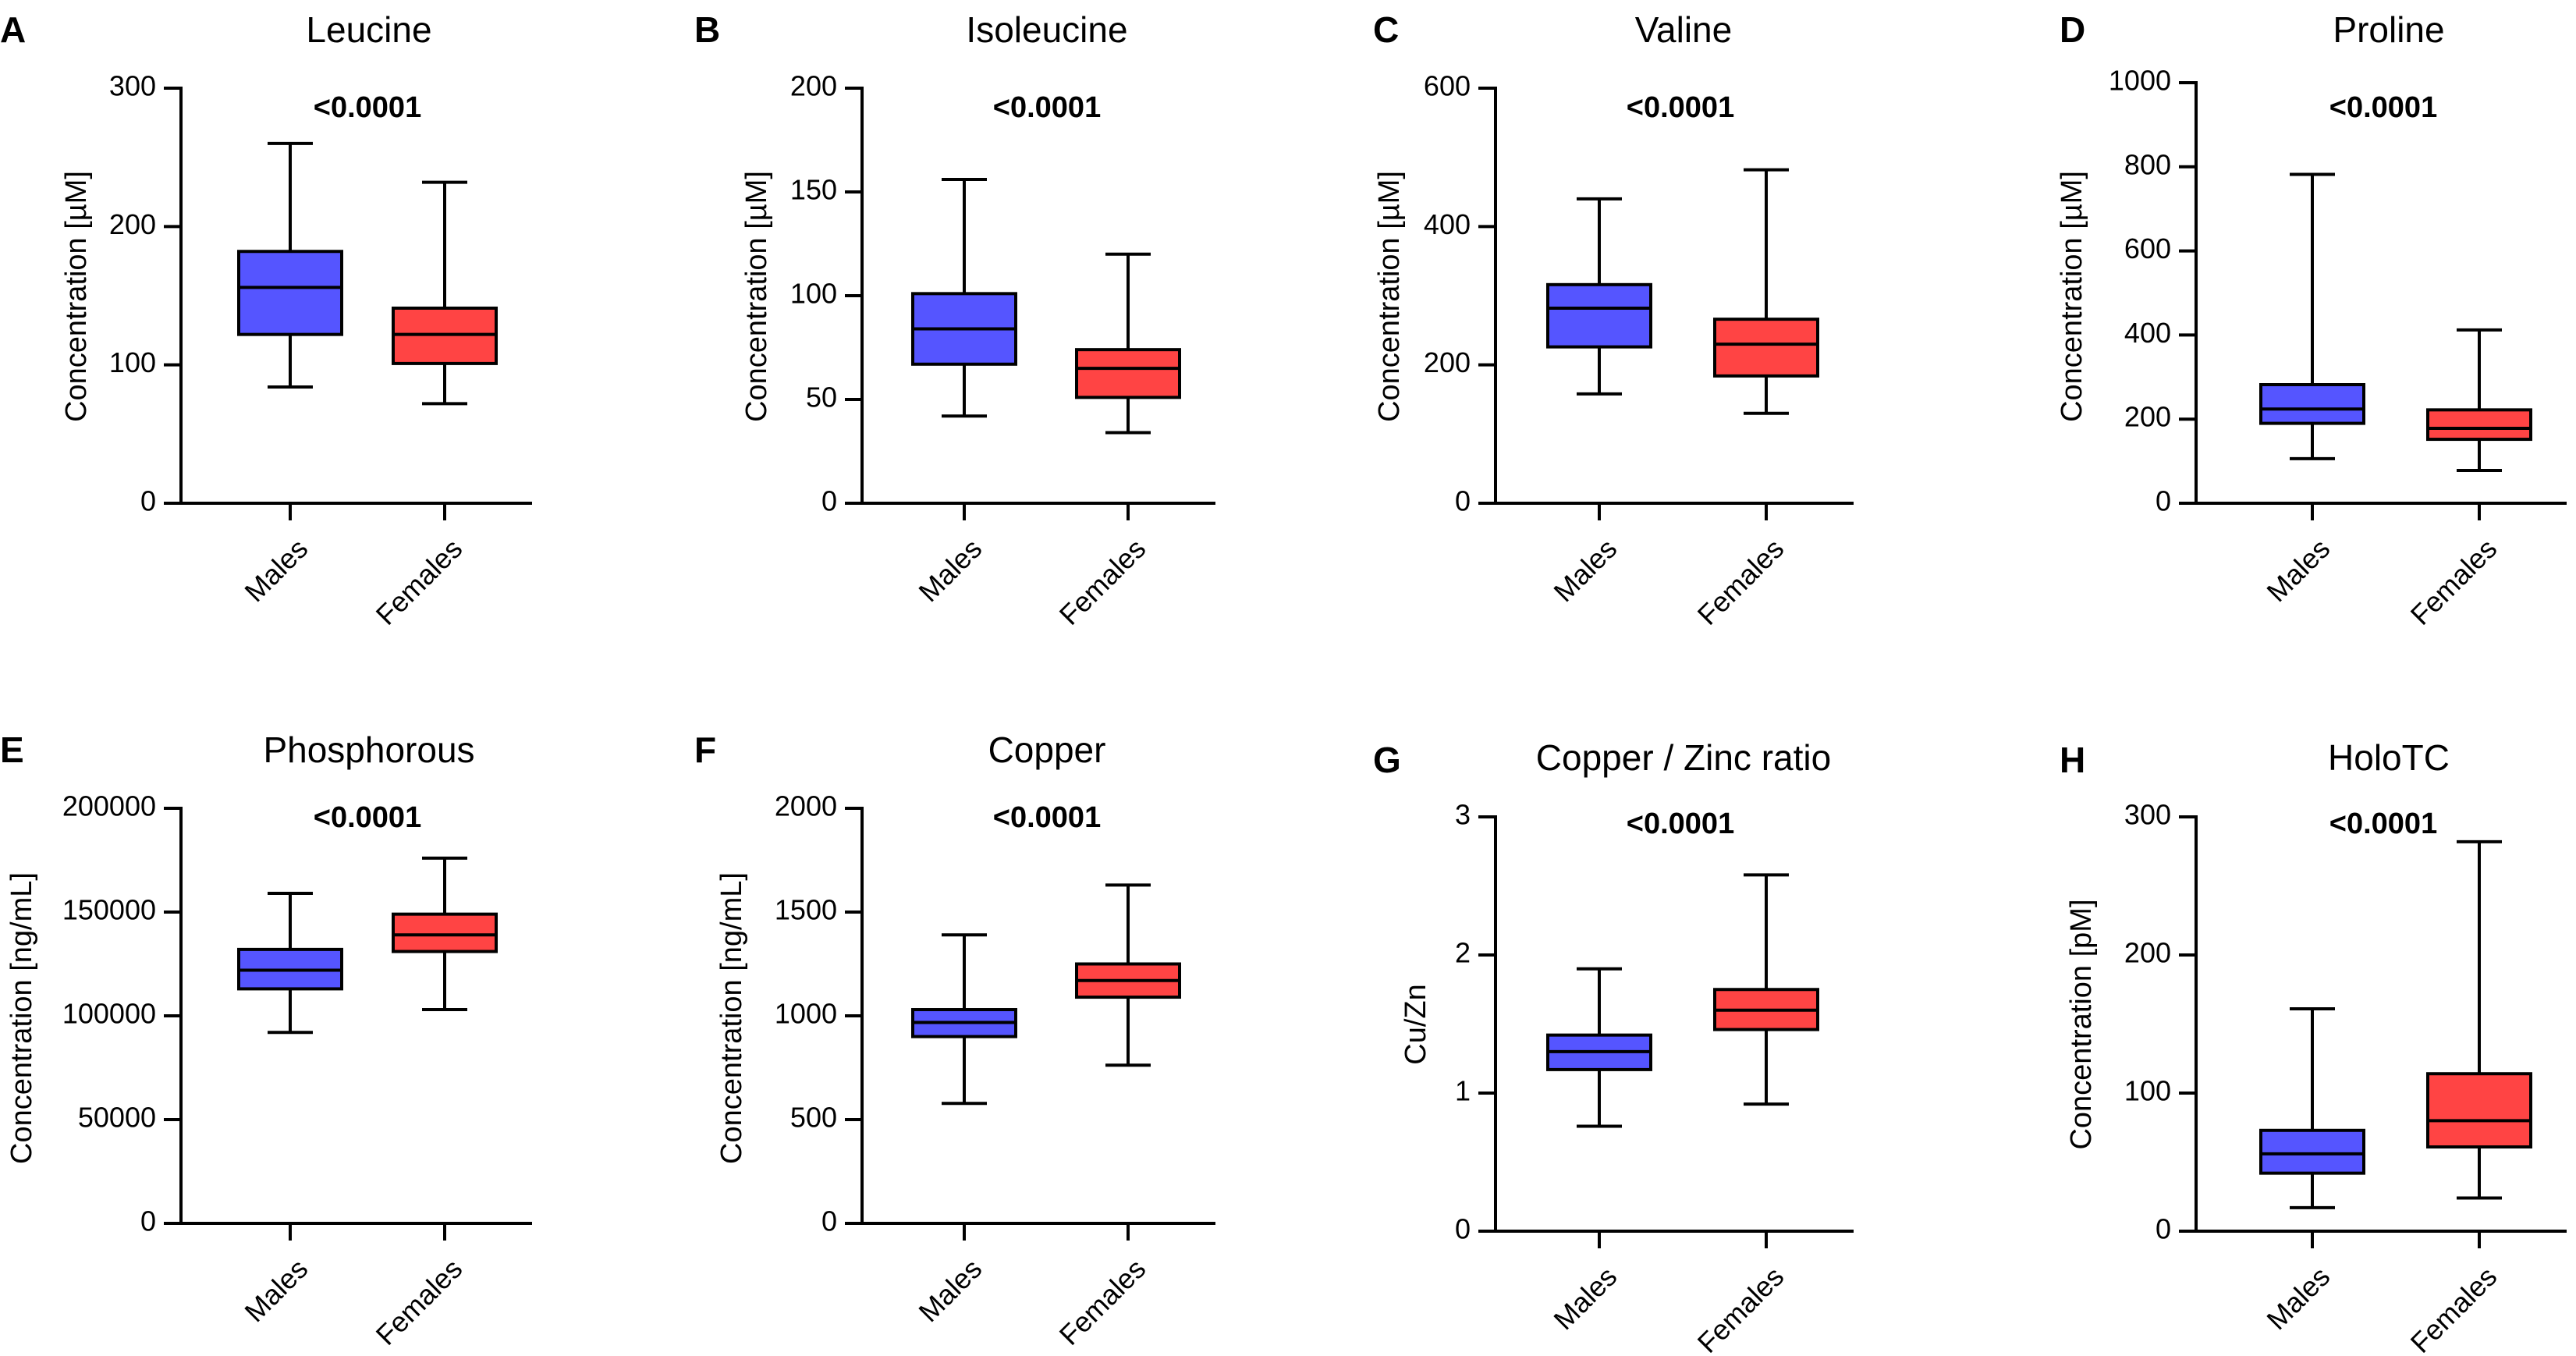 This screenshot has width=2576, height=1356. Describe the element at coordinates (821, 398) in the screenshot. I see `y-tick-label: 50` at that location.